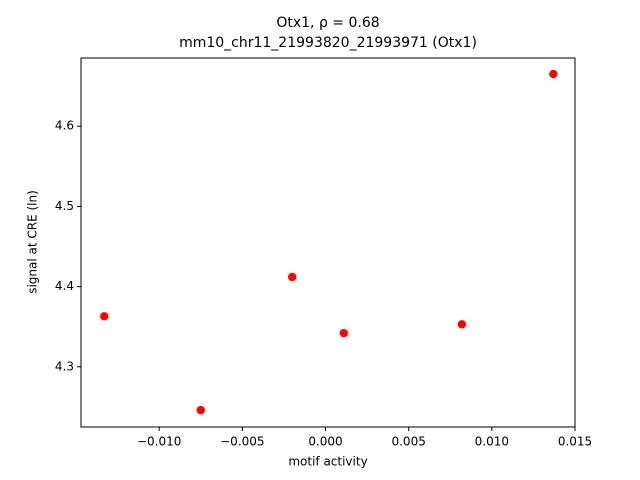 Image resolution: width=640 pixels, height=480 pixels. What do you see at coordinates (408, 442) in the screenshot?
I see `x-tick-label: 0.005` at bounding box center [408, 442].